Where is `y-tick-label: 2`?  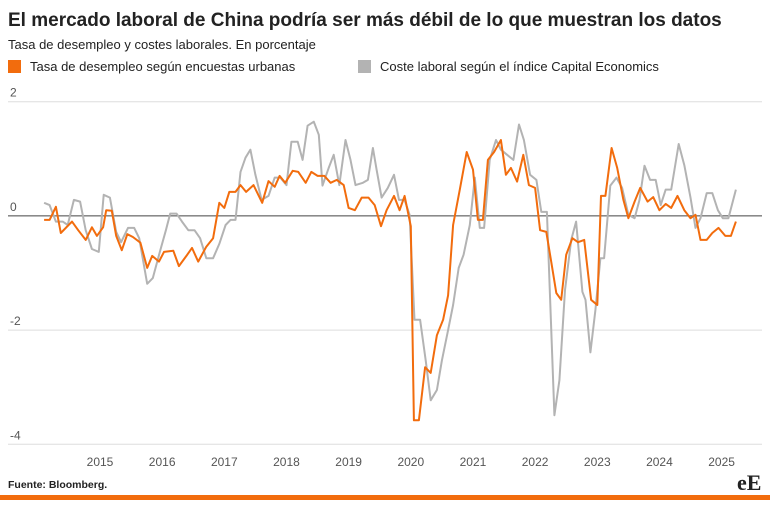 y-tick-label: 2 is located at coordinates (13, 93).